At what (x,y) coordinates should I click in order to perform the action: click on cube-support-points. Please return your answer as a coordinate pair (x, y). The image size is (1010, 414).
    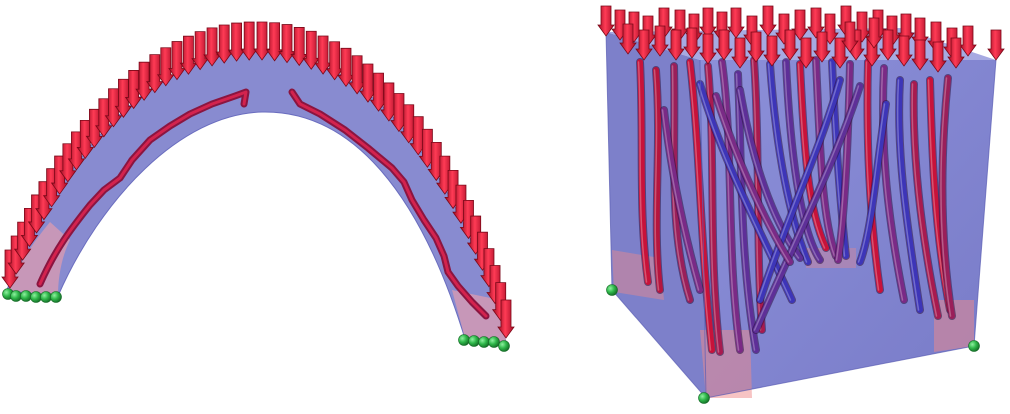
    Looking at the image, I should click on (793, 344).